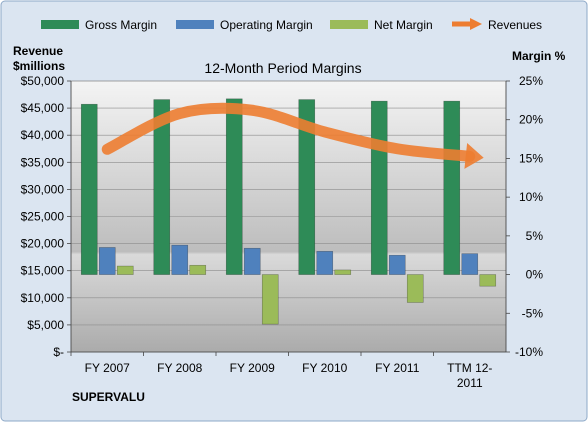 This screenshot has width=588, height=427. What do you see at coordinates (349, 24) in the screenshot?
I see `legend-swatch-net` at bounding box center [349, 24].